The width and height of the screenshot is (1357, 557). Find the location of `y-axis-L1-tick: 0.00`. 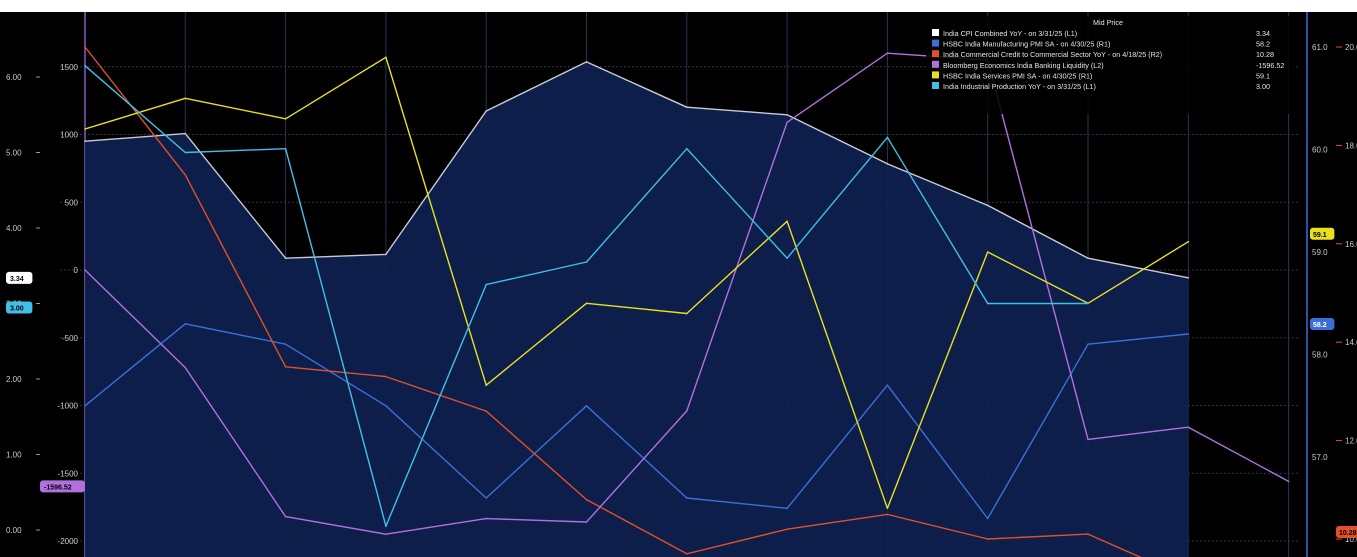

y-axis-L1-tick: 0.00 is located at coordinates (14, 530).